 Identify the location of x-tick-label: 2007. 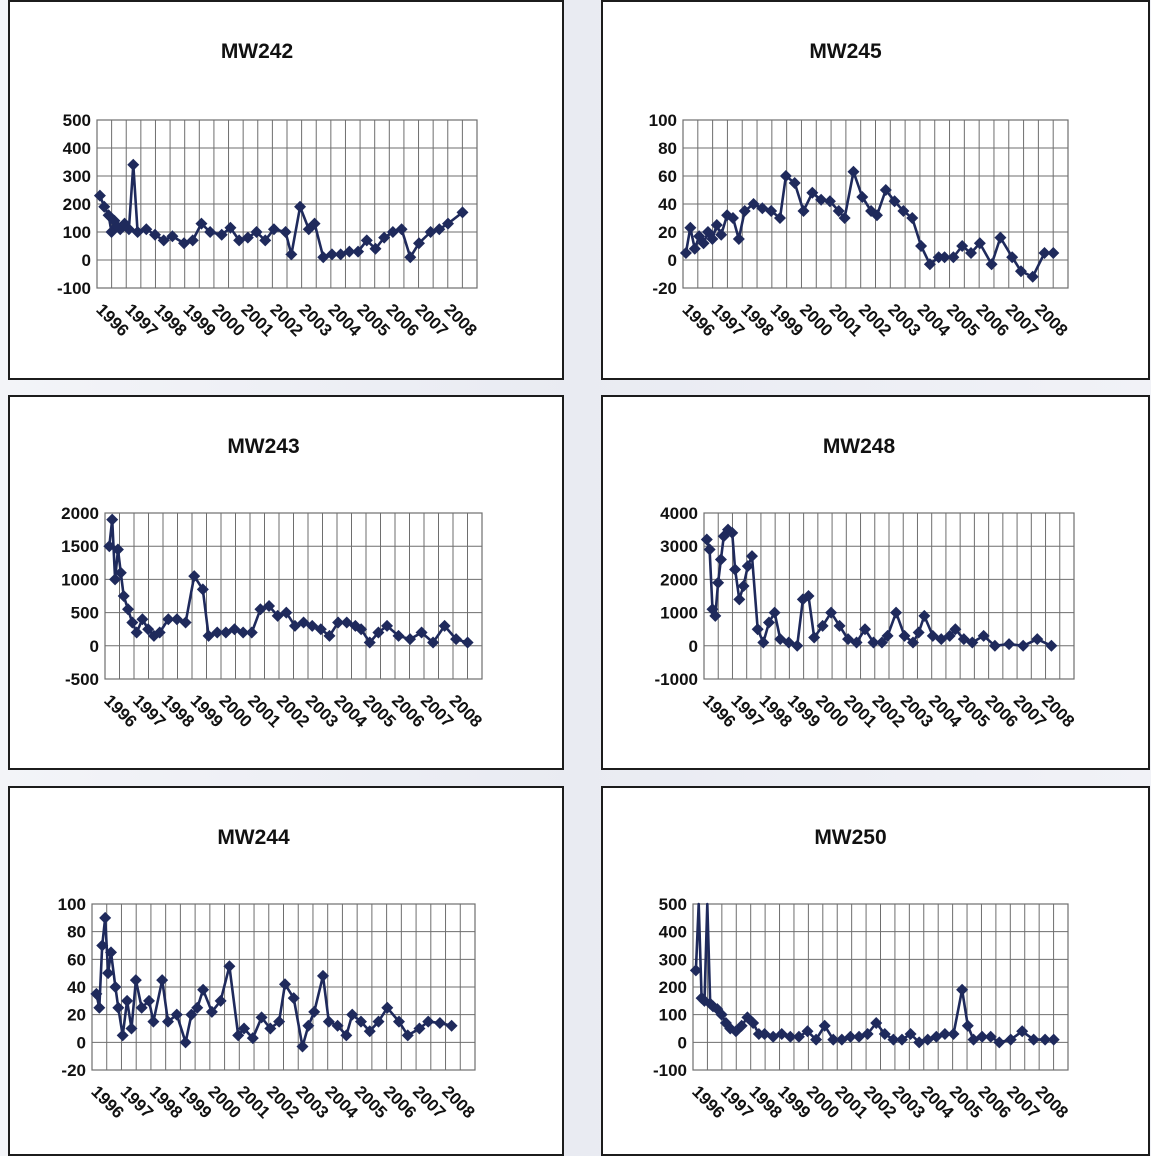
(429, 1102).